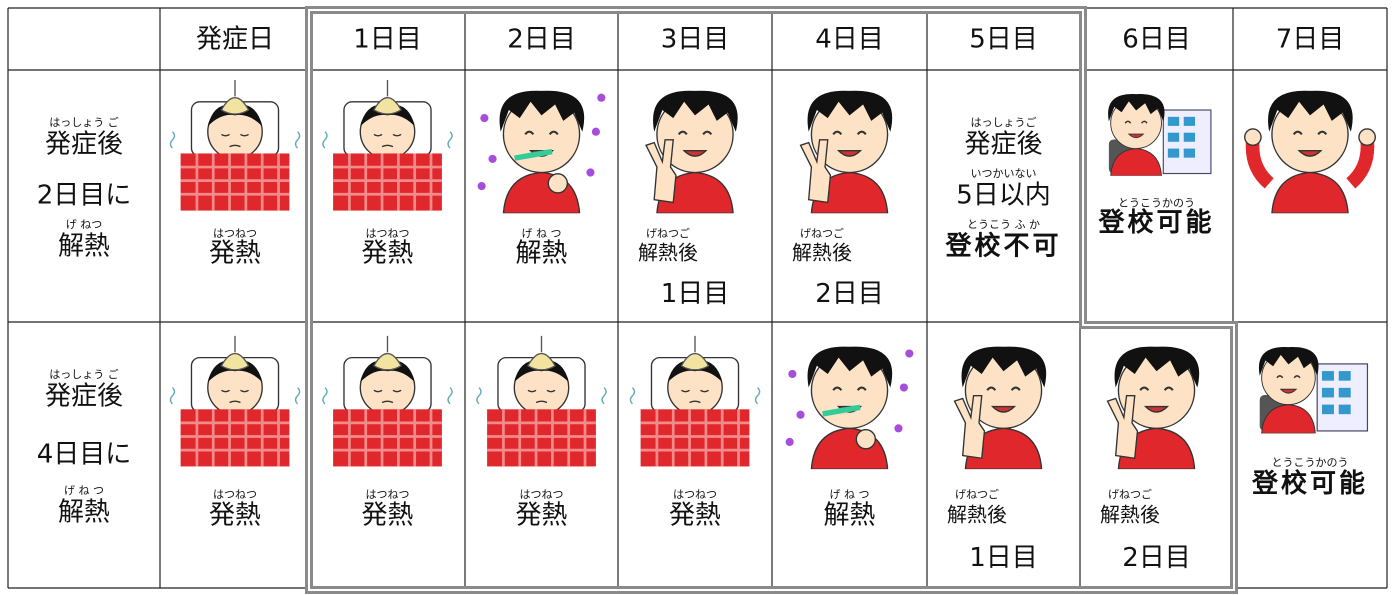 The width and height of the screenshot is (1394, 595). I want to click on cell-text: 5日以内, so click(1003, 196).